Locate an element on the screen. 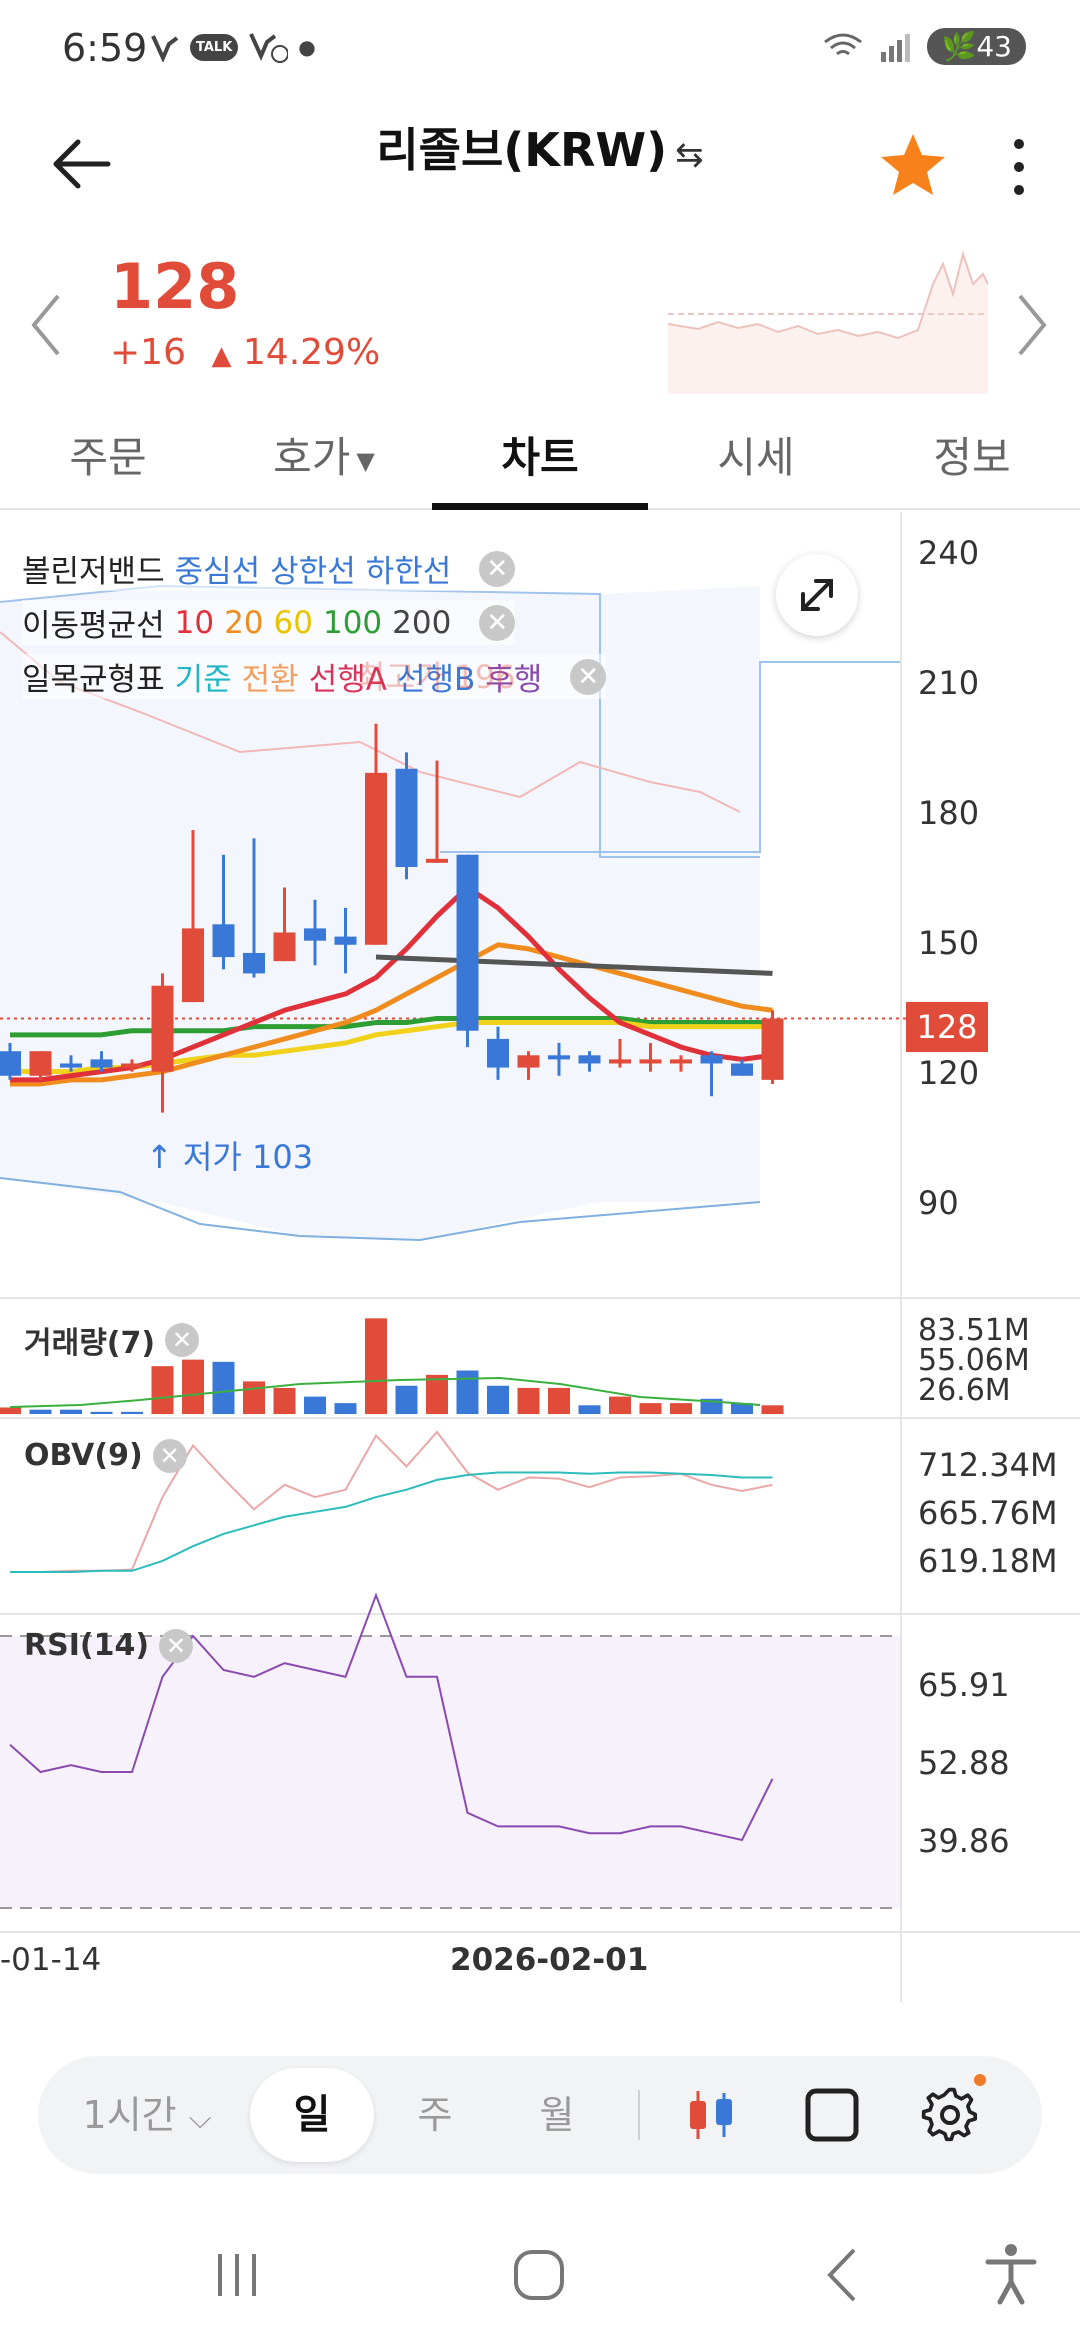 This screenshot has height=2340, width=1080. legend-ma-200: 200 is located at coordinates (422, 622).